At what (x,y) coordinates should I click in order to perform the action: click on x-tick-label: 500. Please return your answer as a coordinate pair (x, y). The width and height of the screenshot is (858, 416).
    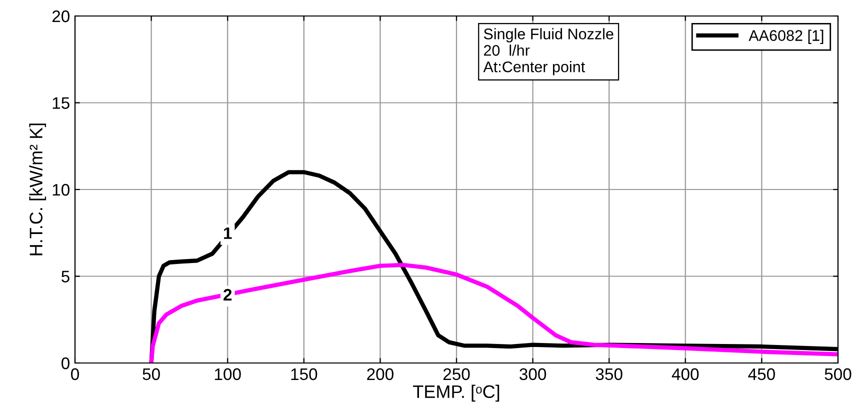
    Looking at the image, I should click on (838, 374).